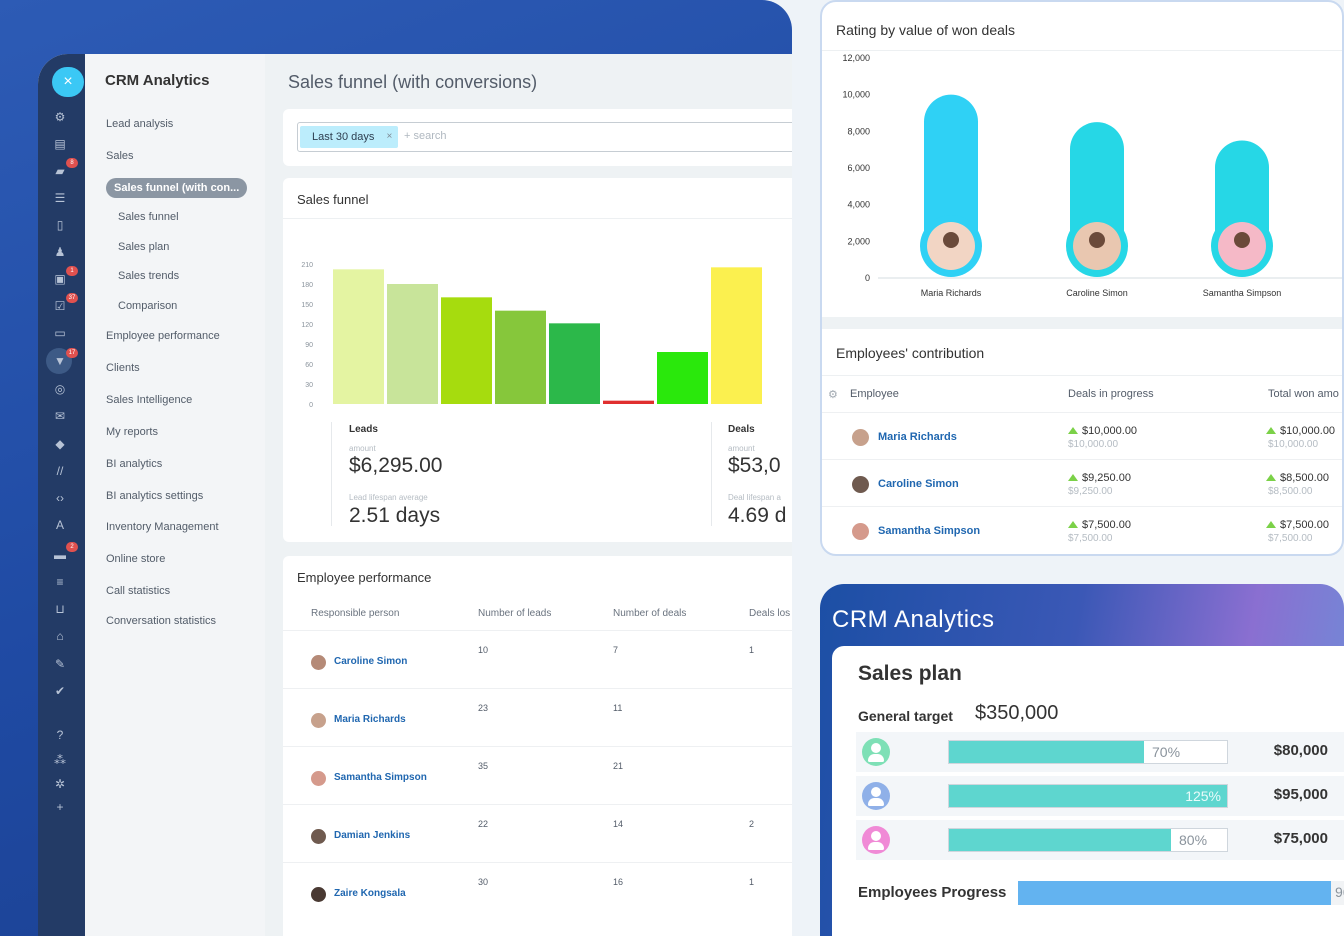  Describe the element at coordinates (60, 664) in the screenshot. I see `sign-icon: ✎` at that location.